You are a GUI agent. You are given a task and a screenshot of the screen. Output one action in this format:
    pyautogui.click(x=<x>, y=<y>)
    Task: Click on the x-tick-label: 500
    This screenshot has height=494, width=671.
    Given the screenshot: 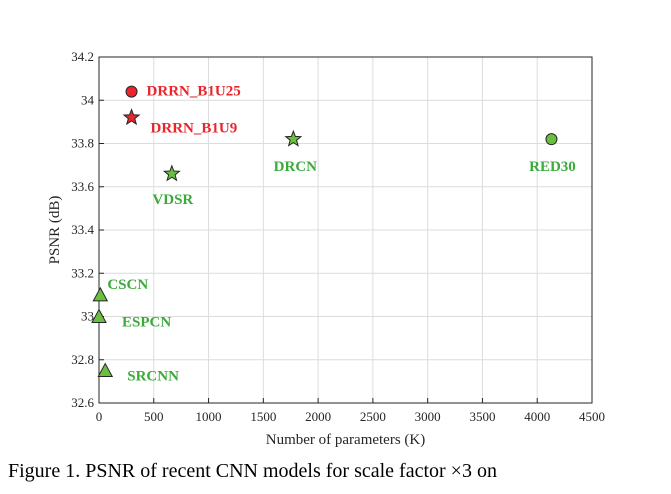 What is the action you would take?
    pyautogui.click(x=154, y=416)
    